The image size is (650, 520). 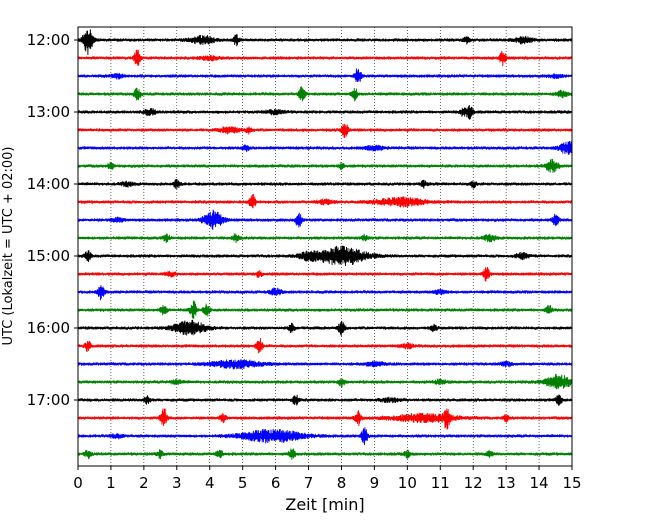 I want to click on x-tick-label: 14, so click(x=539, y=483).